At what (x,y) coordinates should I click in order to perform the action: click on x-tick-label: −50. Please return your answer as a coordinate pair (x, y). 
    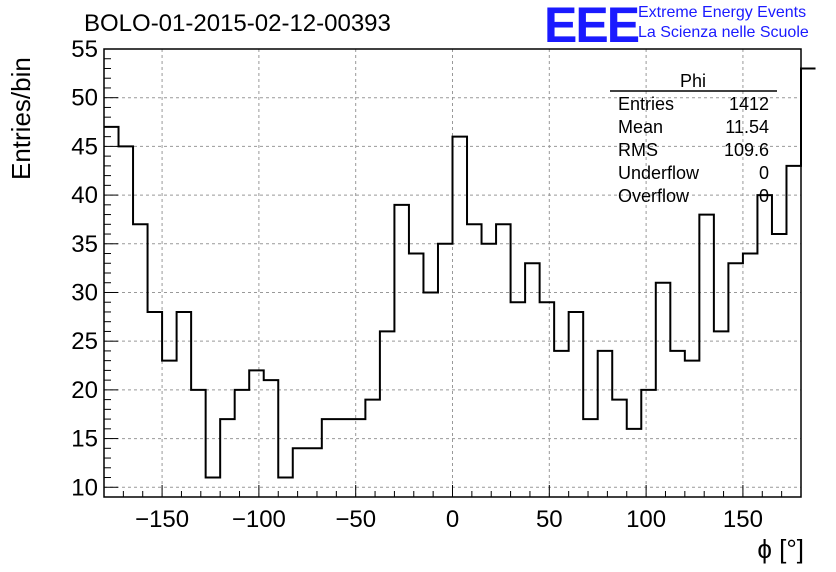
    Looking at the image, I should click on (355, 519).